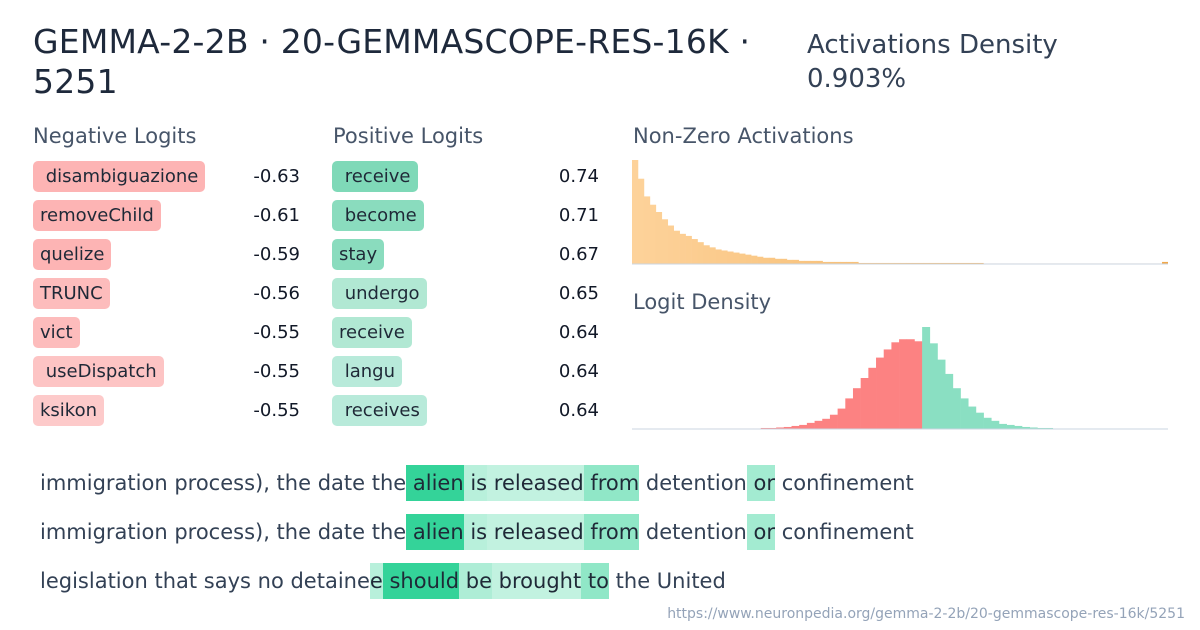 This screenshot has height=630, width=1200. I want to click on negative-logit-token: ksikon, so click(69, 410).